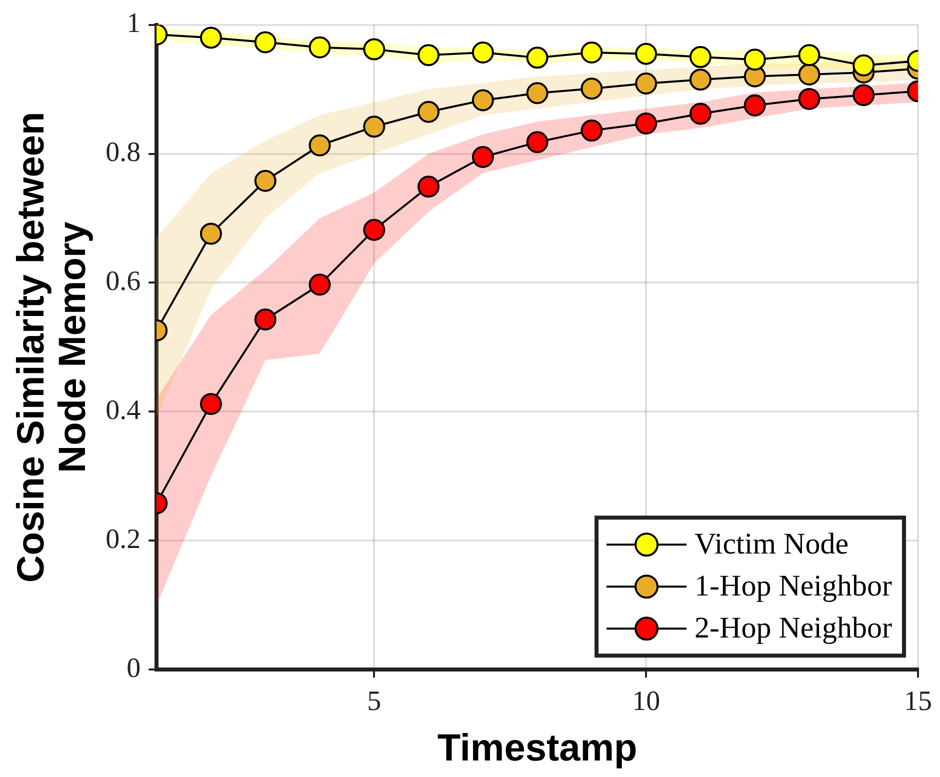 This screenshot has width=940, height=777. Describe the element at coordinates (123, 152) in the screenshot. I see `y-tick-label: 0.8` at that location.